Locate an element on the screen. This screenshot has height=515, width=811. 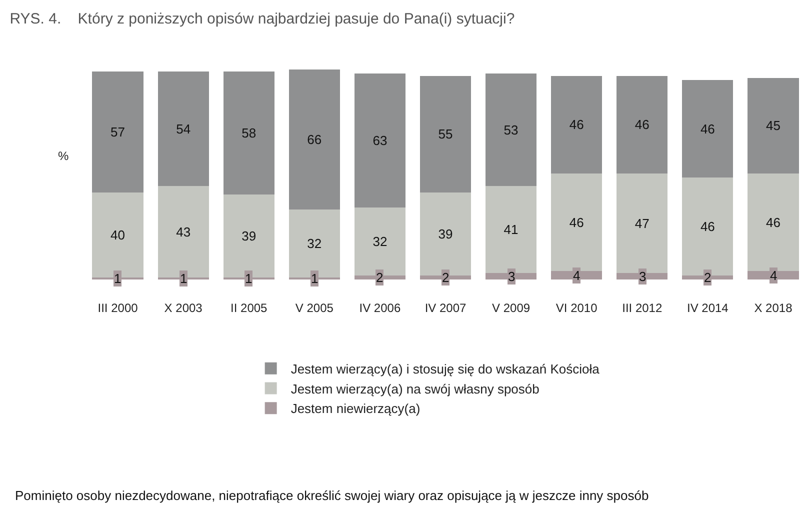
x-tick-label: V 2009 is located at coordinates (511, 308).